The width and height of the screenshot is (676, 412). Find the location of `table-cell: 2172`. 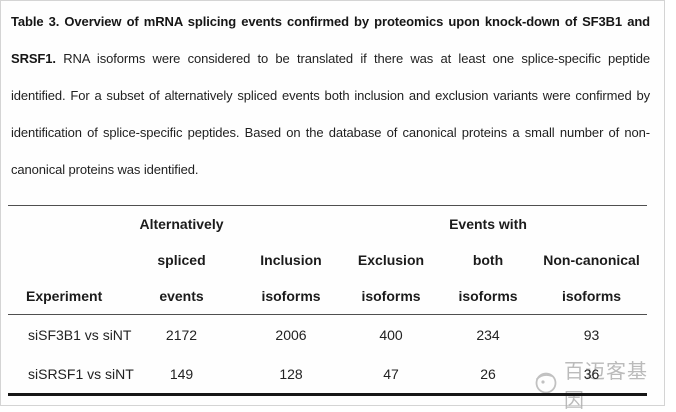

table-cell: 2172 is located at coordinates (181, 334).